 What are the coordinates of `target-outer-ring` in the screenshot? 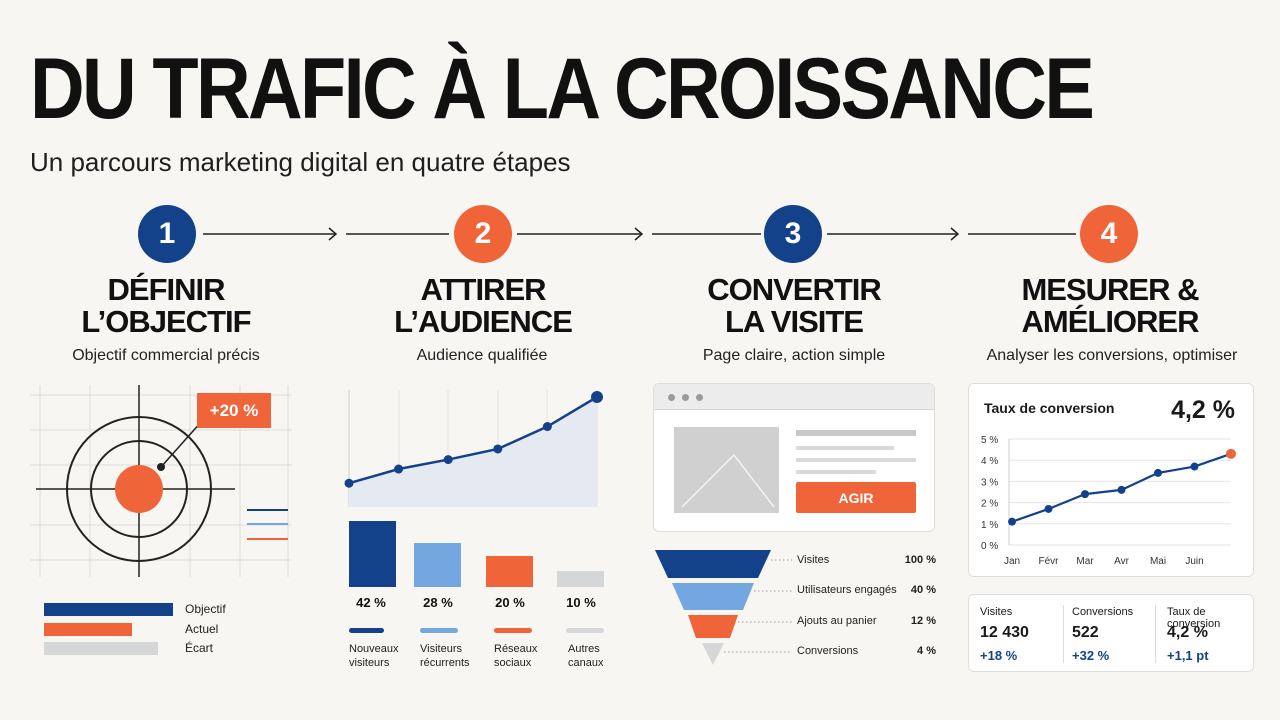 It's located at (139, 489).